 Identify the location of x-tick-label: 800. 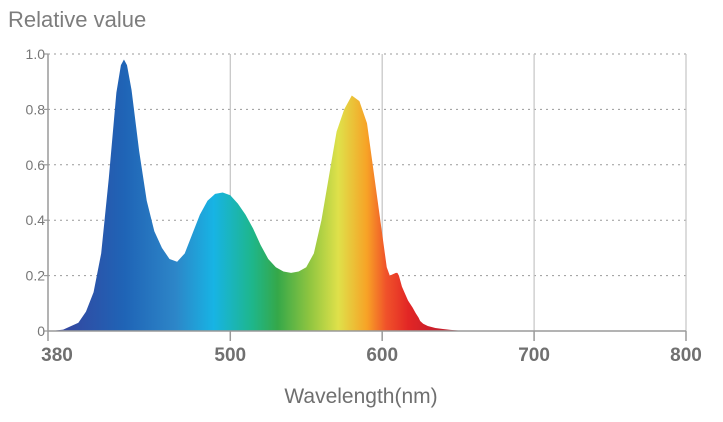
(686, 355).